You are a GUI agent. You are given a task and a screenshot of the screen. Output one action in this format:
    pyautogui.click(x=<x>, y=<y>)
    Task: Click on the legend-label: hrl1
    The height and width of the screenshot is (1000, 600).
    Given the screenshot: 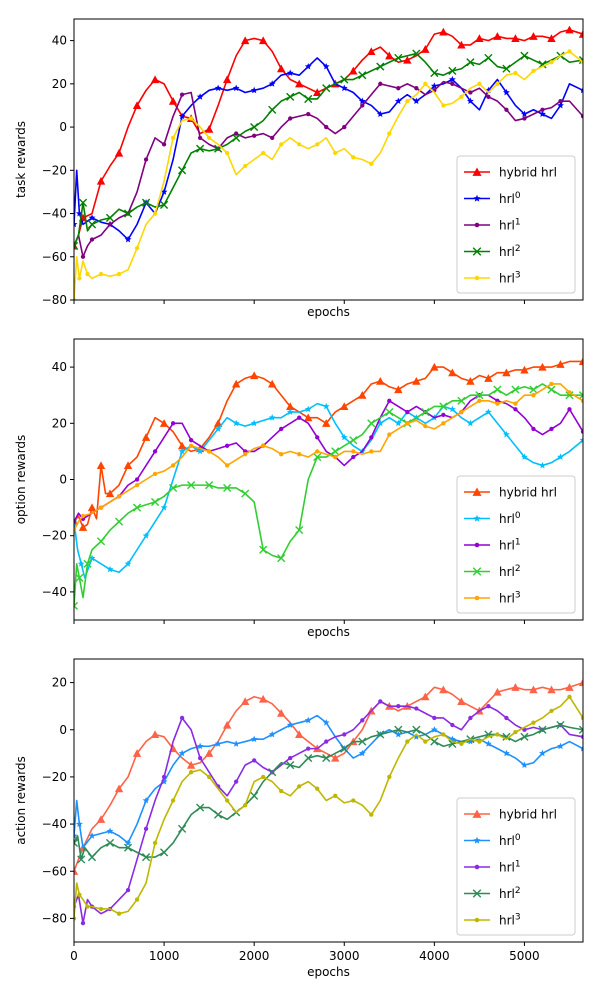 What is the action you would take?
    pyautogui.click(x=510, y=545)
    